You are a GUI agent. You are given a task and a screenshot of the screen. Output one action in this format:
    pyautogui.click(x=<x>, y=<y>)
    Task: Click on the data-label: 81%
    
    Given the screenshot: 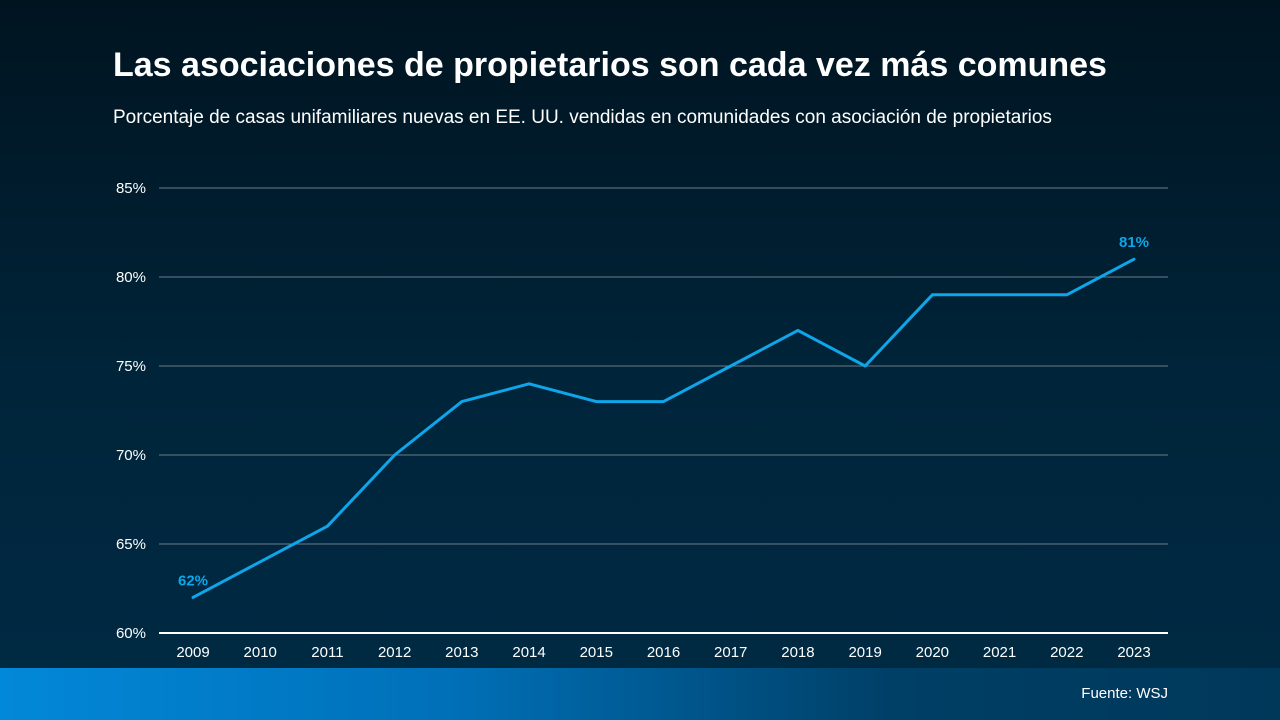 What is the action you would take?
    pyautogui.click(x=1134, y=242)
    